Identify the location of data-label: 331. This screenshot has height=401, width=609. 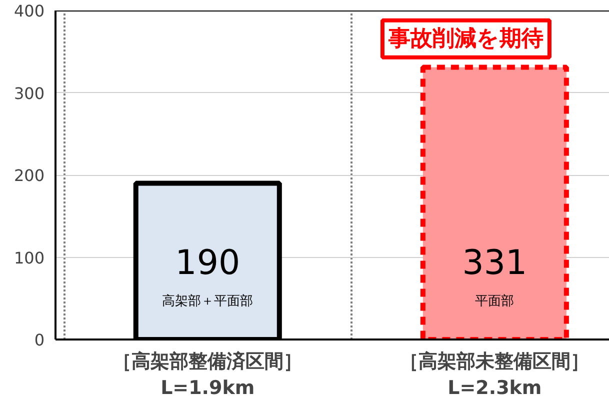
(495, 262).